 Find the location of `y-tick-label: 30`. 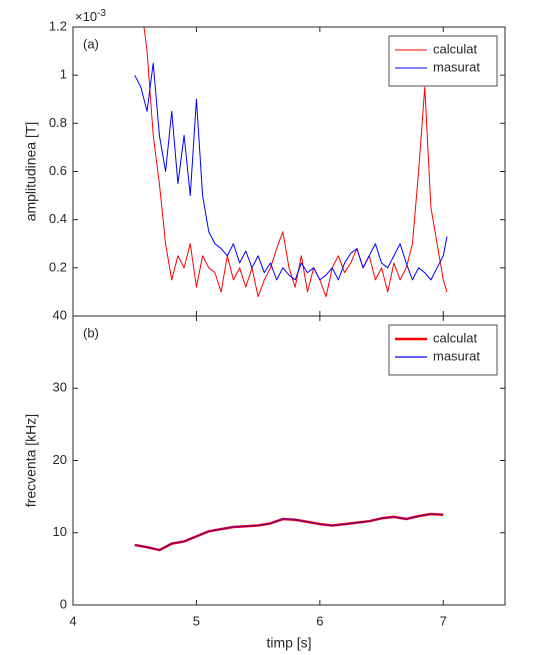

y-tick-label: 30 is located at coordinates (60, 387).